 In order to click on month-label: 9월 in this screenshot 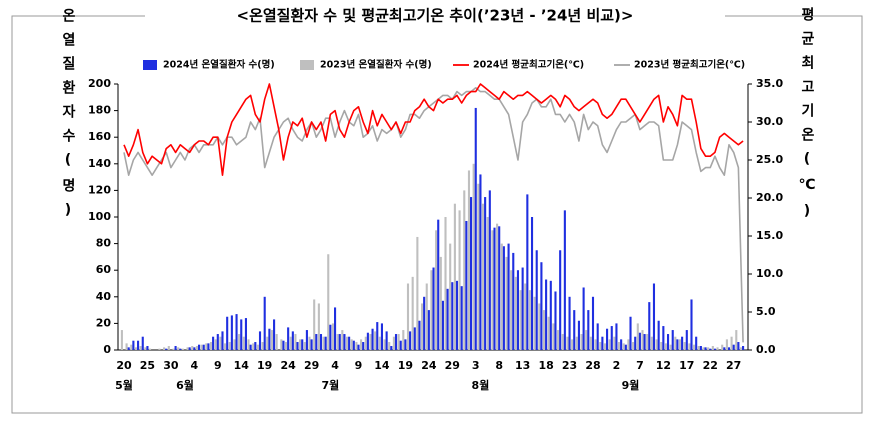, I will do `click(631, 385)`.